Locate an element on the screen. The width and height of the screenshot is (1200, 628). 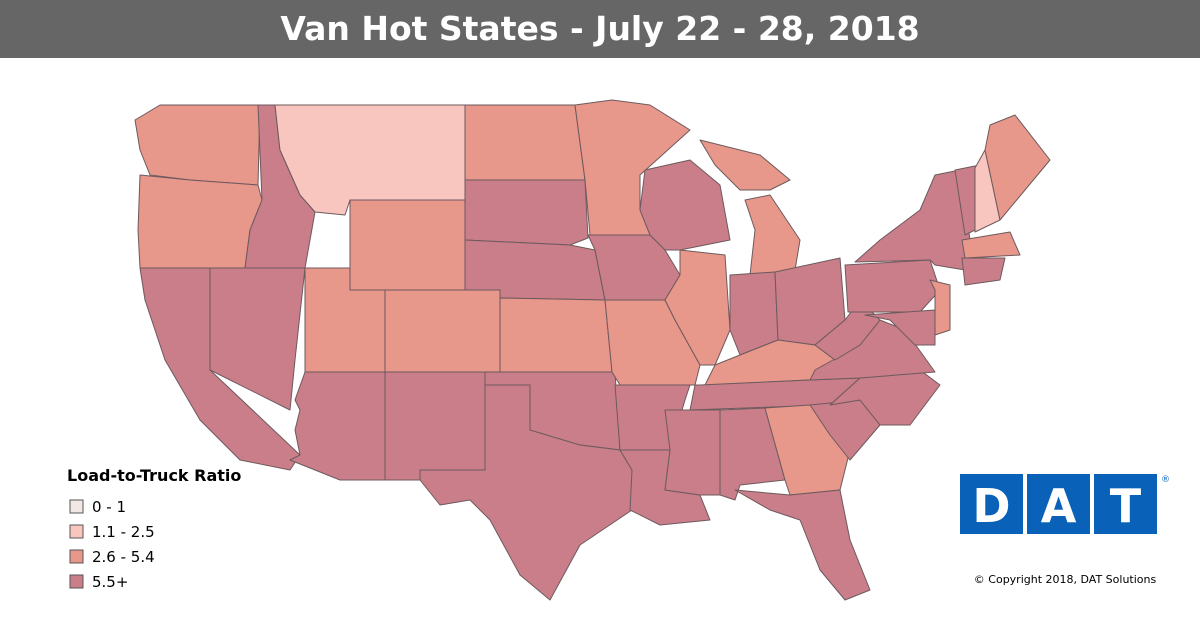
copyright: © Copyright 2018, DAT Solutions is located at coordinates (1065, 579).